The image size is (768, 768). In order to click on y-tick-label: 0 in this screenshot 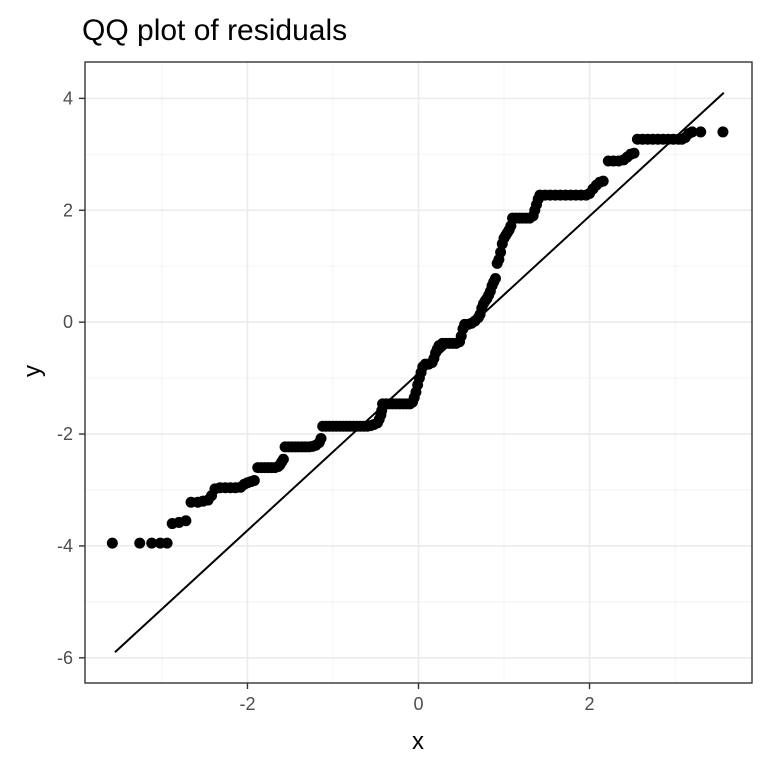, I will do `click(68, 322)`.